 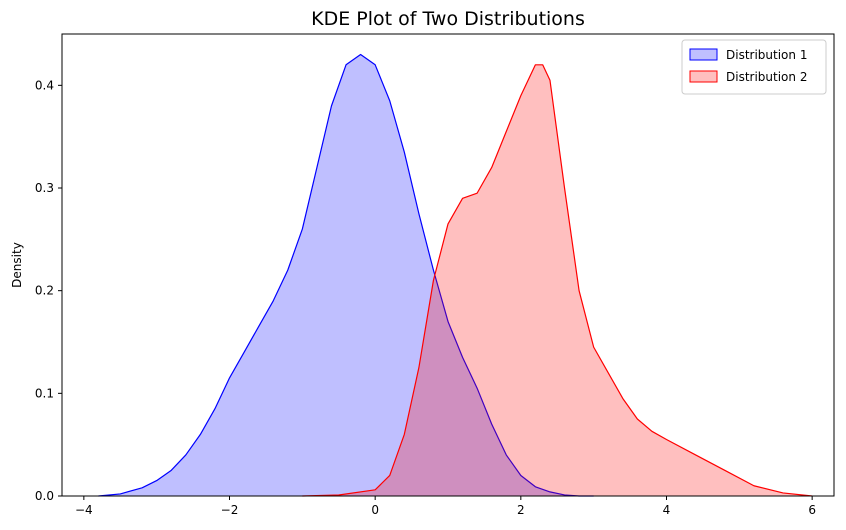 I want to click on x-tick-label: −4, so click(x=84, y=510).